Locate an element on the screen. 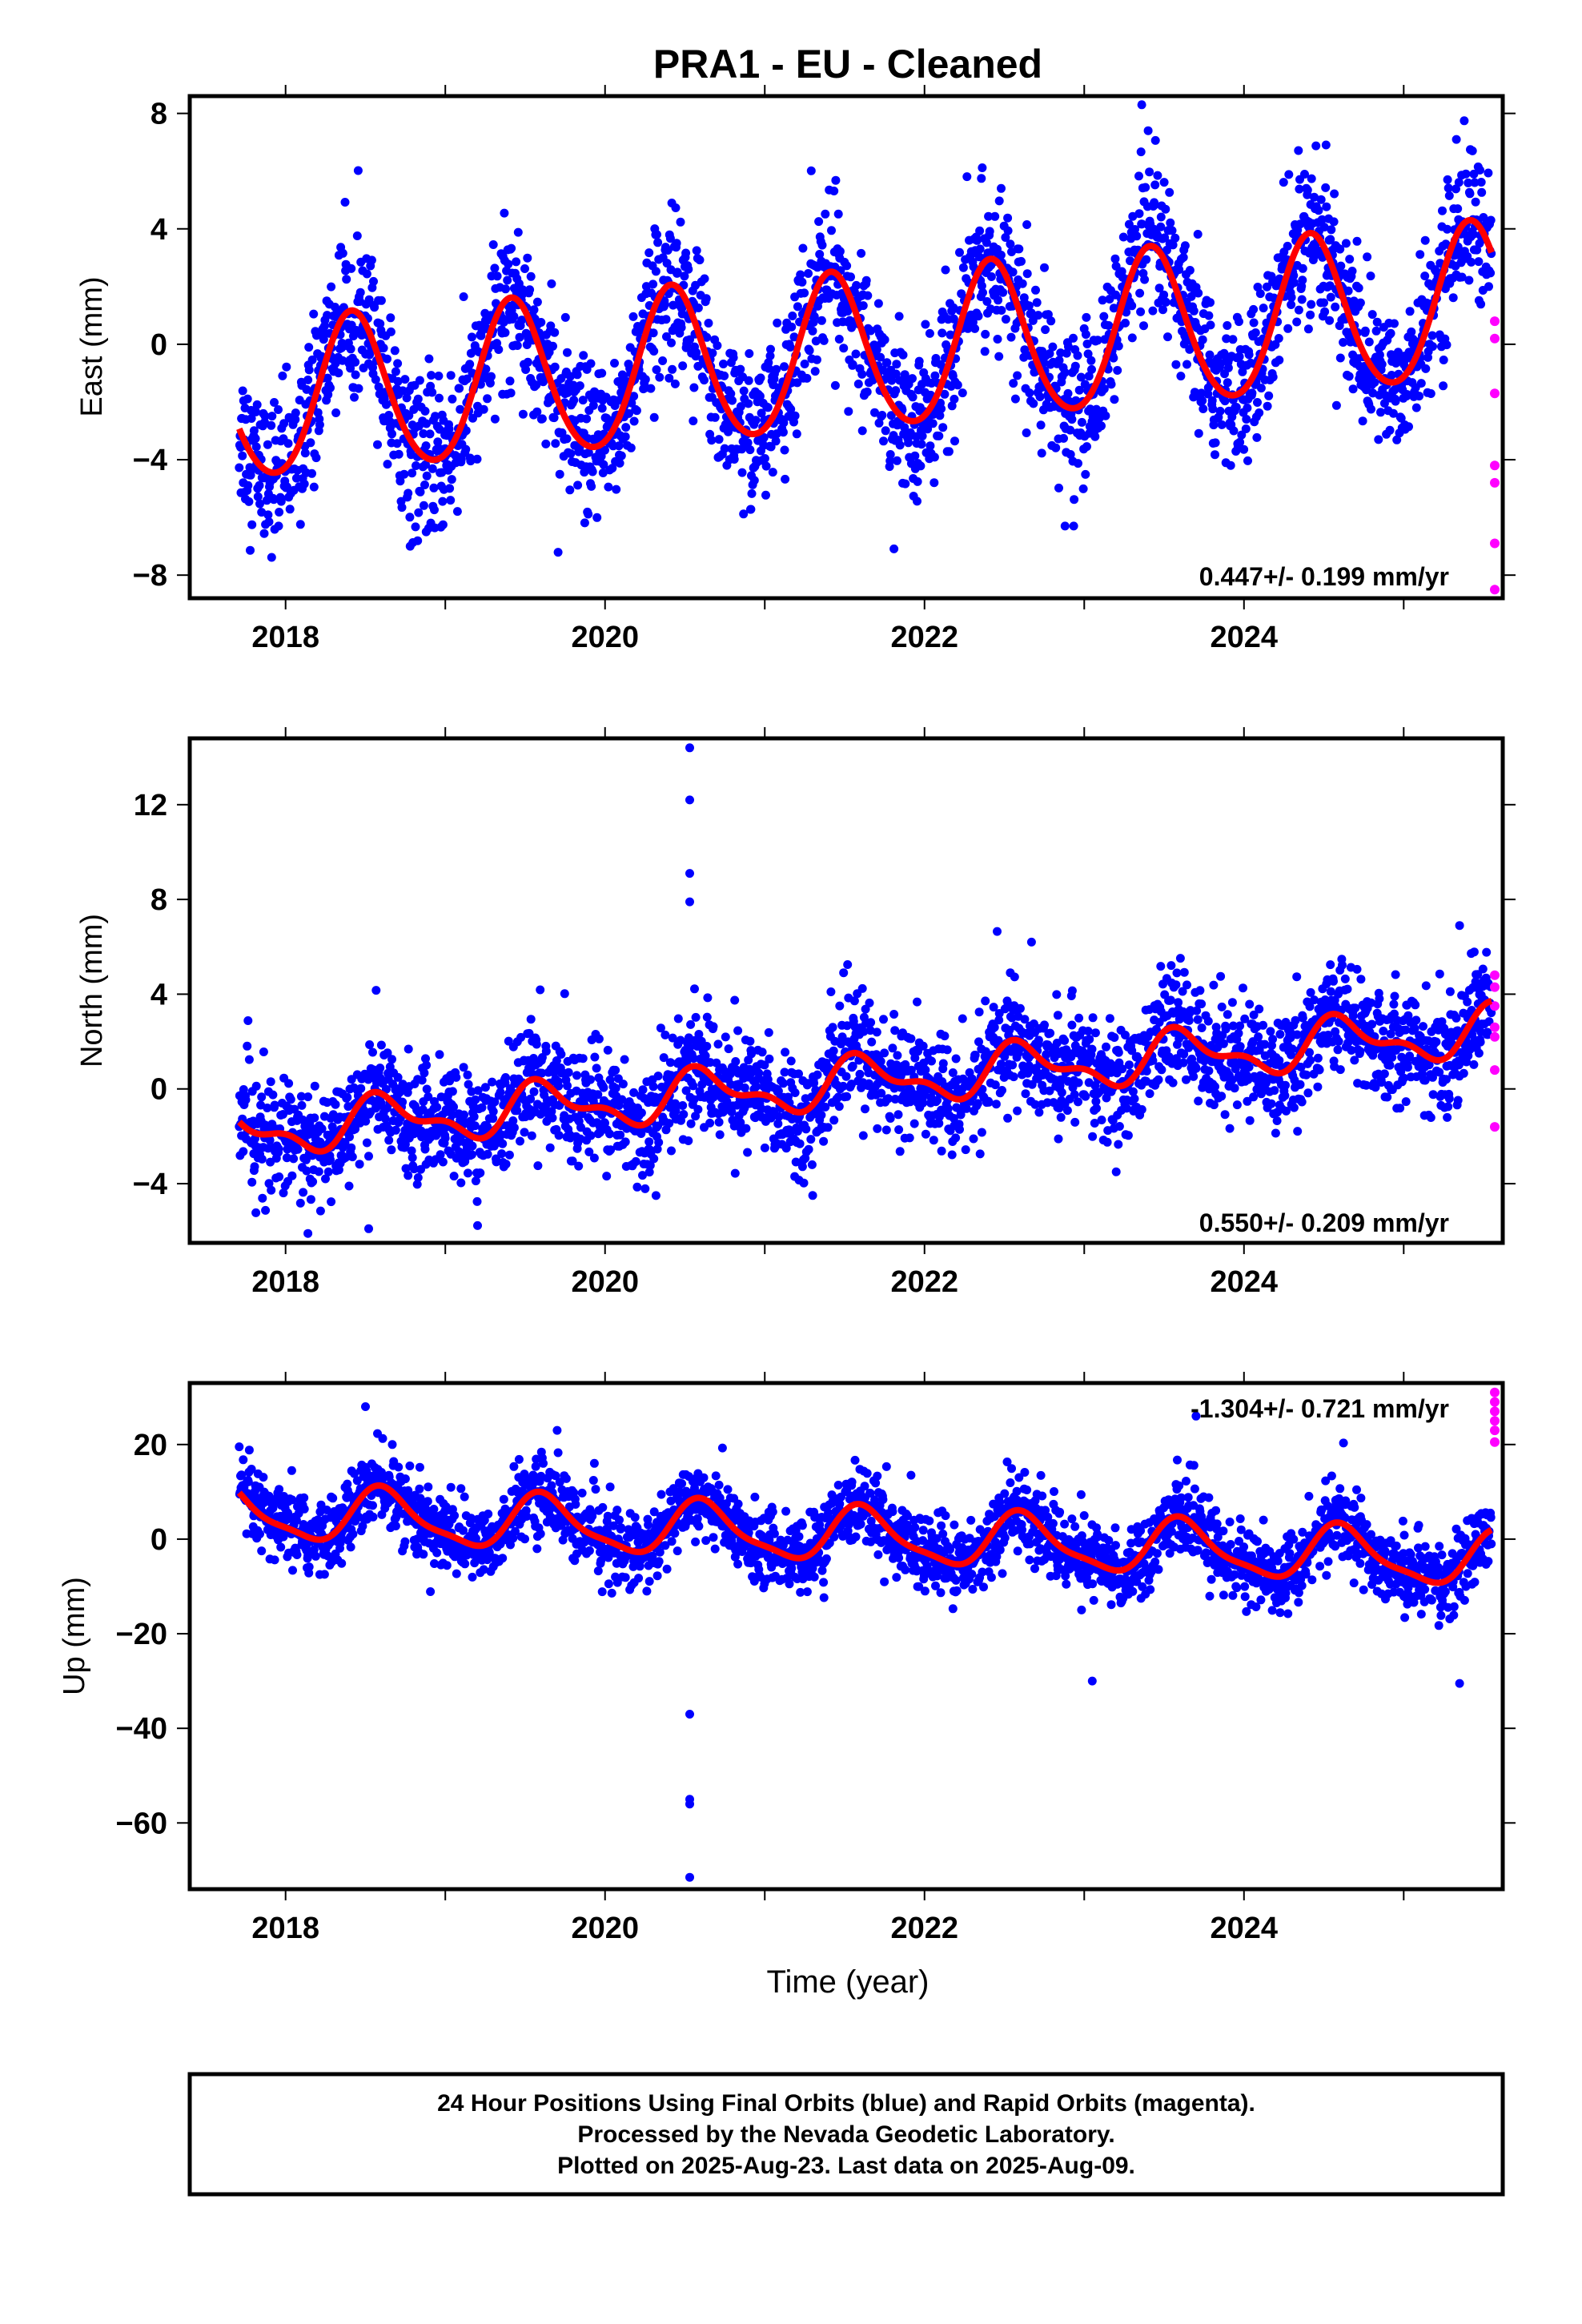 Image resolution: width=1582 pixels, height=2324 pixels. y-tick-label: 0 is located at coordinates (159, 345).